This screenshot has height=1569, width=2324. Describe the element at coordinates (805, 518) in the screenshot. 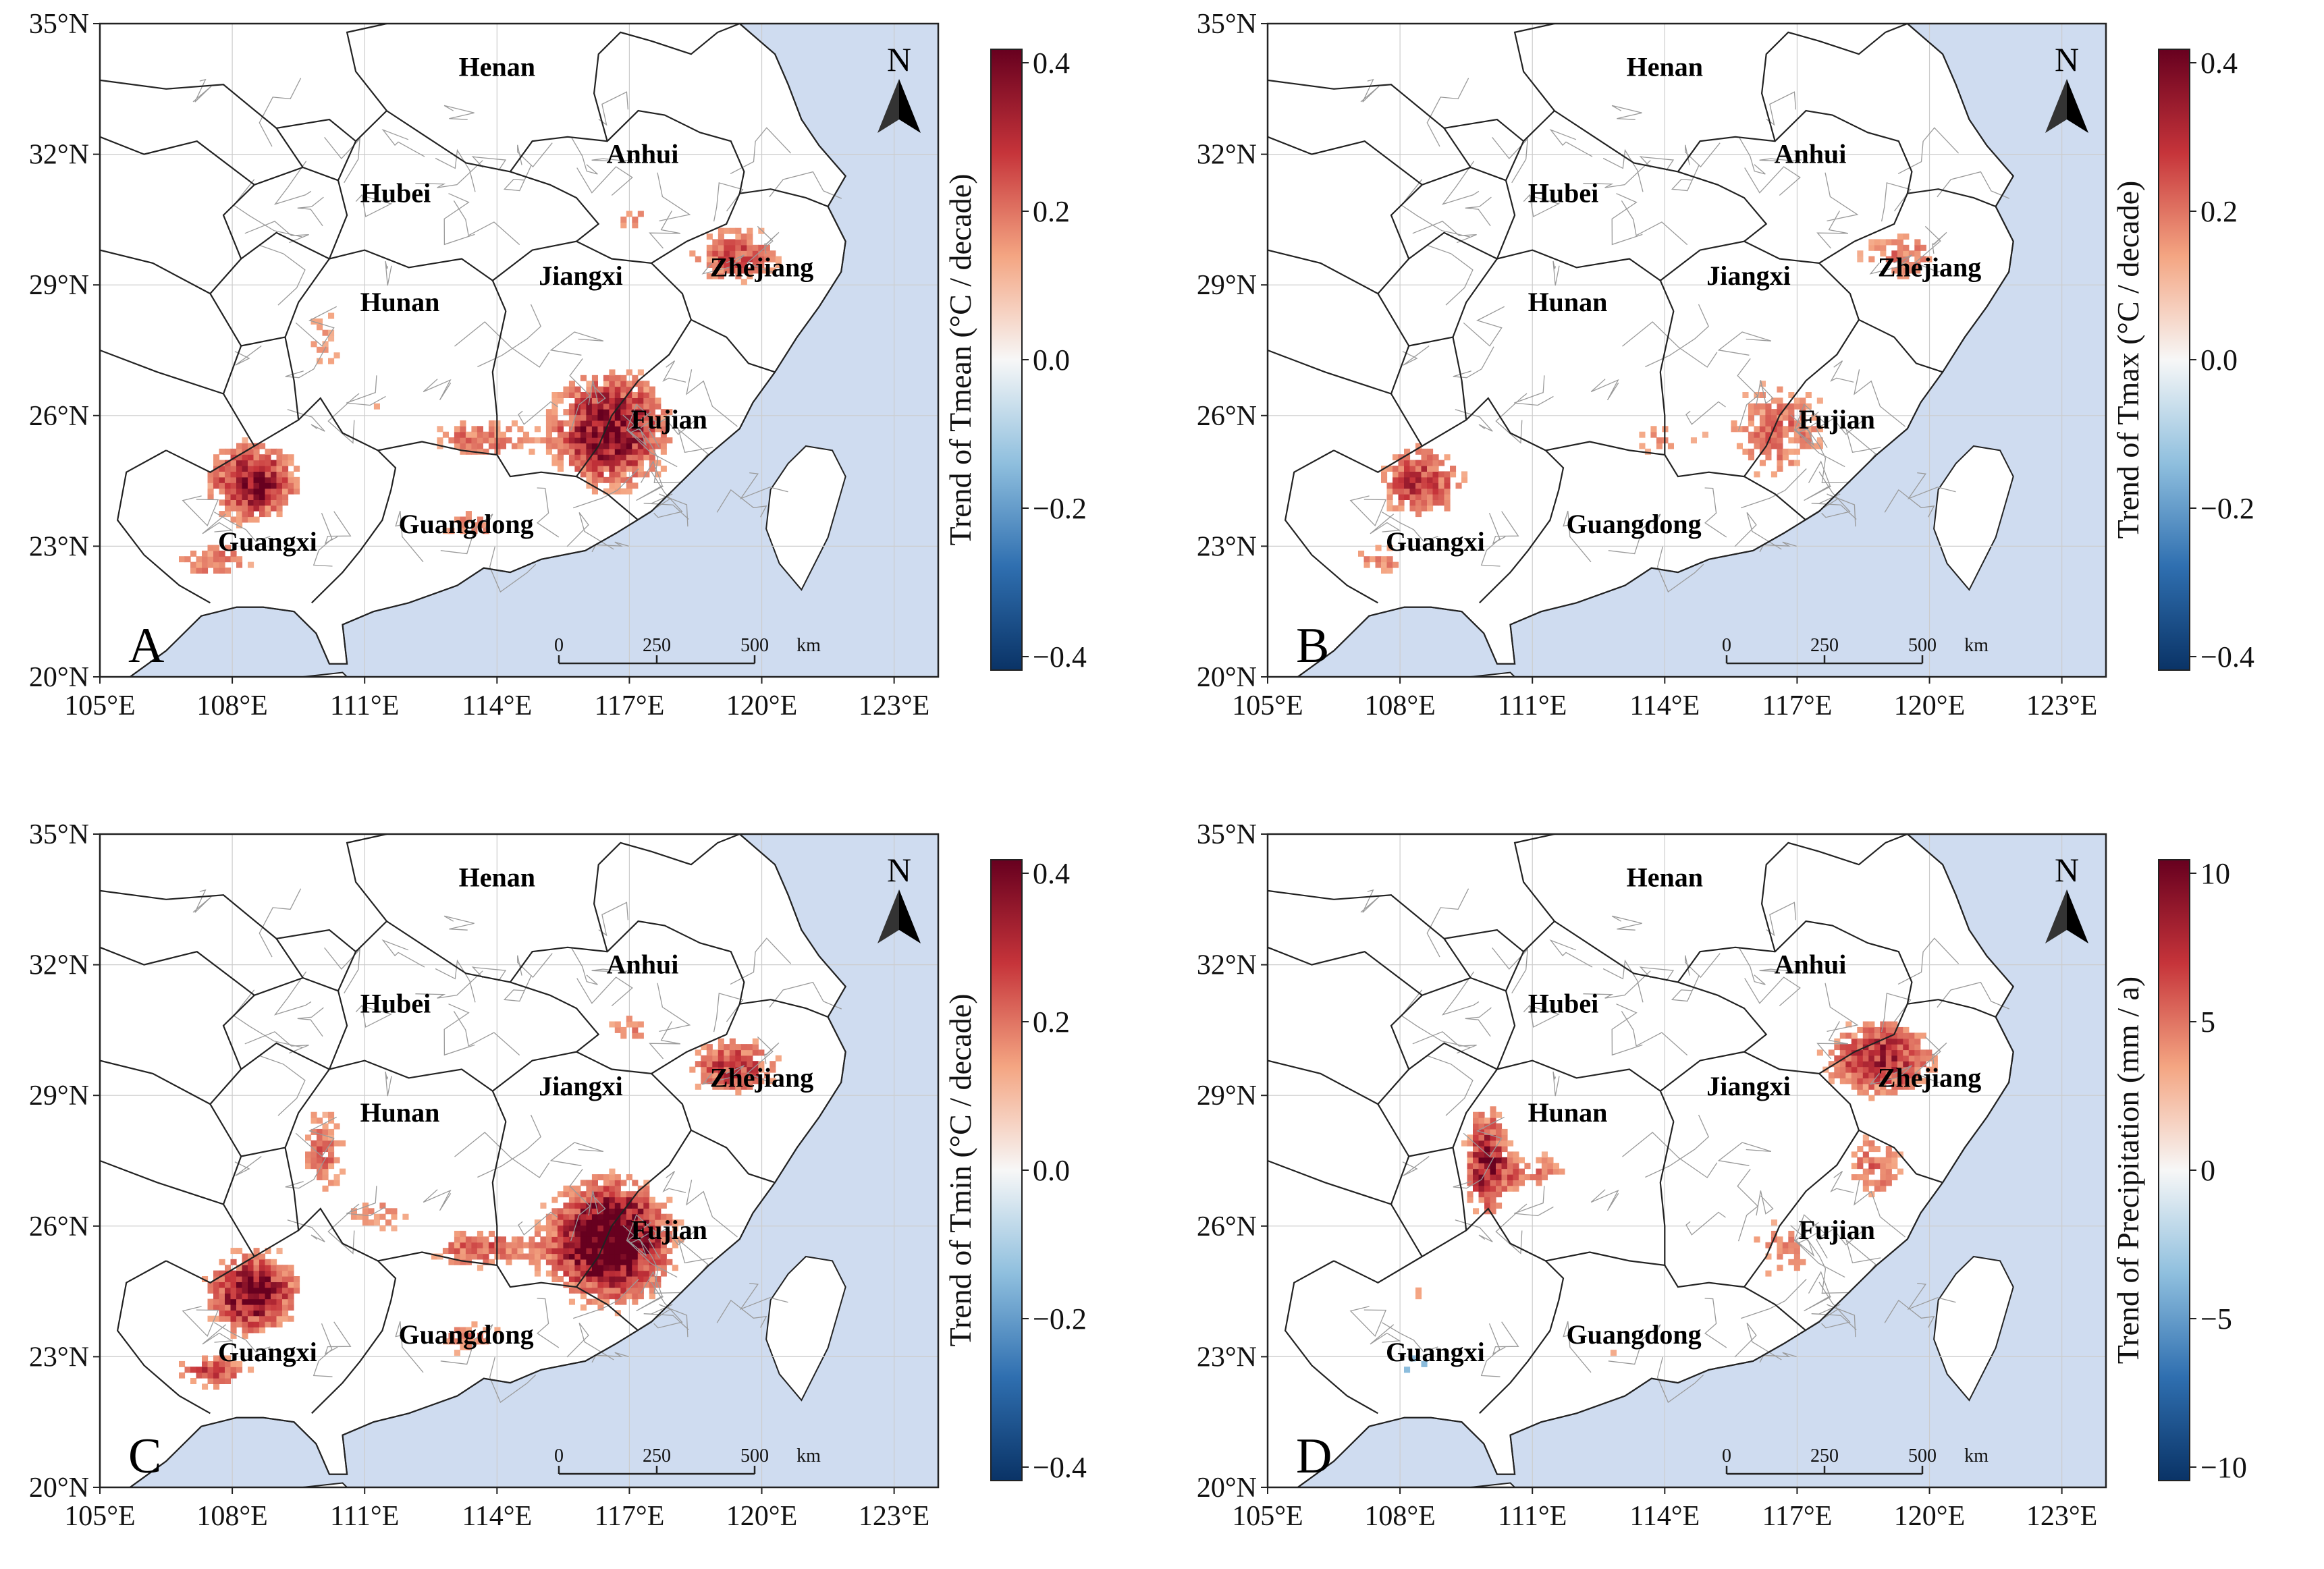

I see `taiwan-island` at that location.